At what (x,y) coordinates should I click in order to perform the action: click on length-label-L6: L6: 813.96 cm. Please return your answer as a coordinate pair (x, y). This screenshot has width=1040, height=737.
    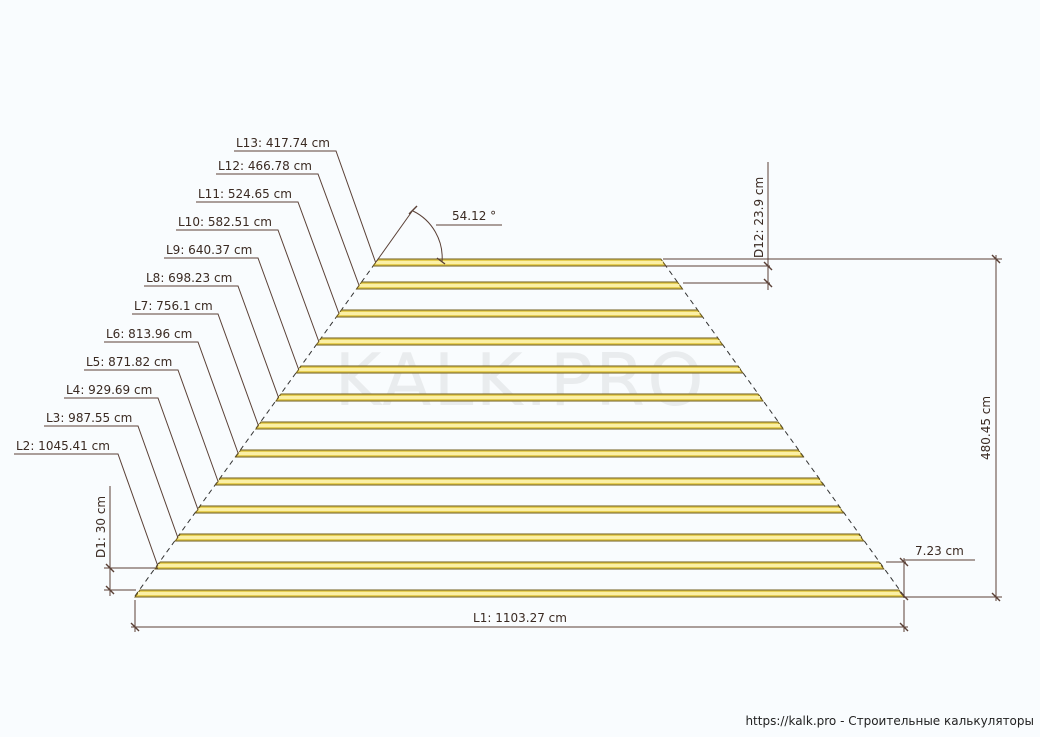
    Looking at the image, I should click on (149, 334).